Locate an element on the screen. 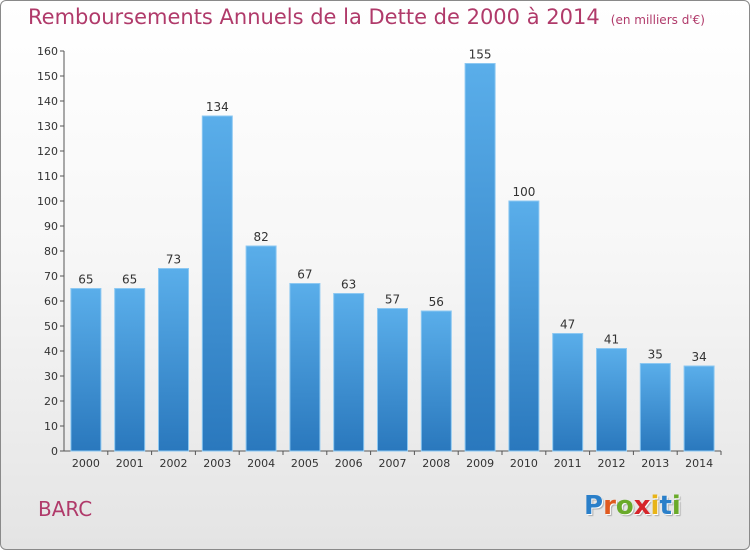 This screenshot has width=750, height=550. data-label-2011: 47 is located at coordinates (567, 325).